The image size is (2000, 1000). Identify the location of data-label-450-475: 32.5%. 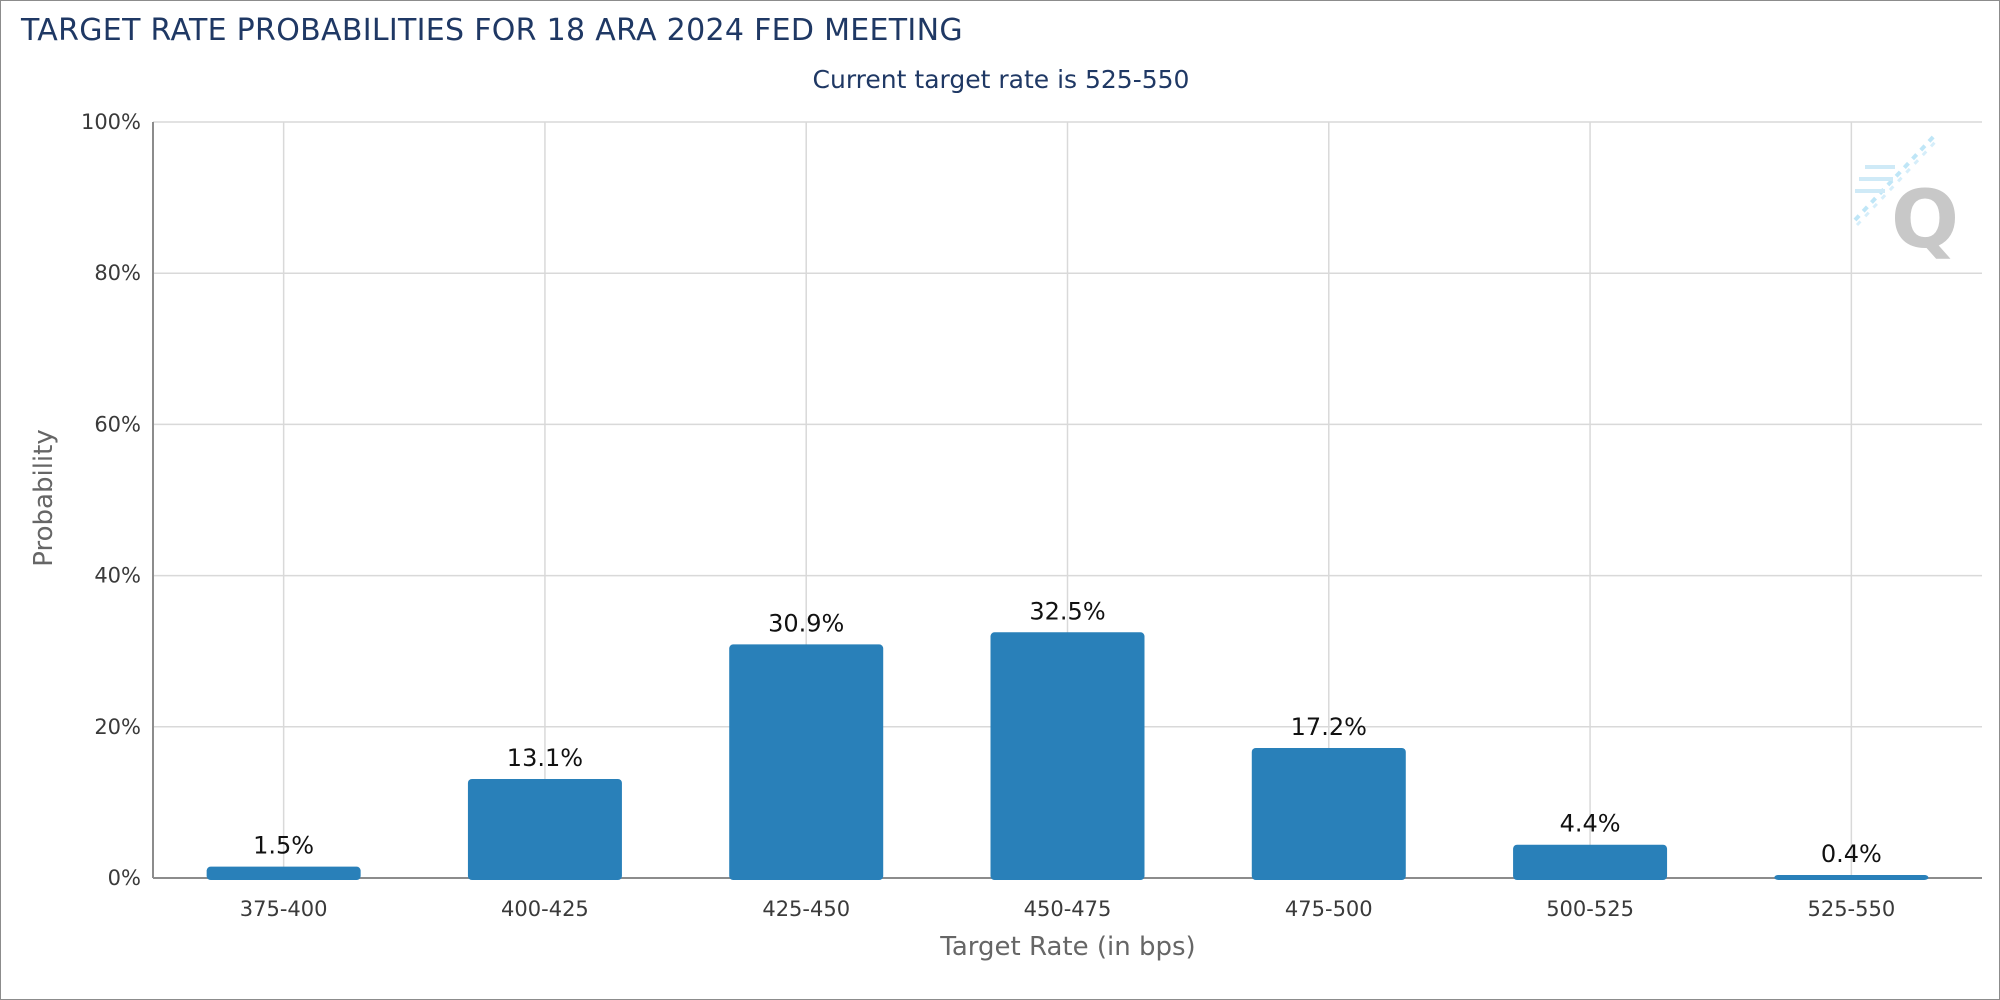
(1067, 611).